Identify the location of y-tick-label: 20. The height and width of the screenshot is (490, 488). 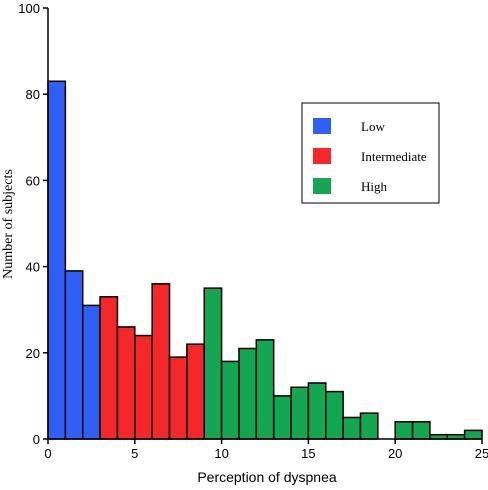
(33, 353).